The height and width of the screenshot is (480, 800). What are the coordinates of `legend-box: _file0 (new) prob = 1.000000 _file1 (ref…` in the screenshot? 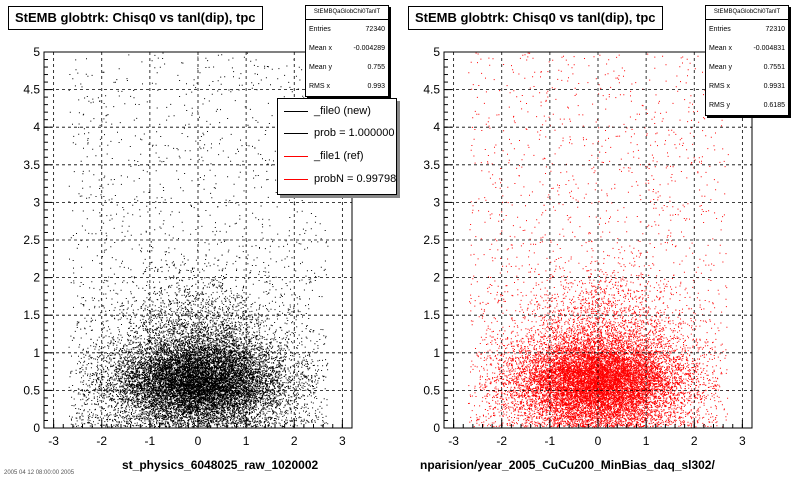 It's located at (337, 146).